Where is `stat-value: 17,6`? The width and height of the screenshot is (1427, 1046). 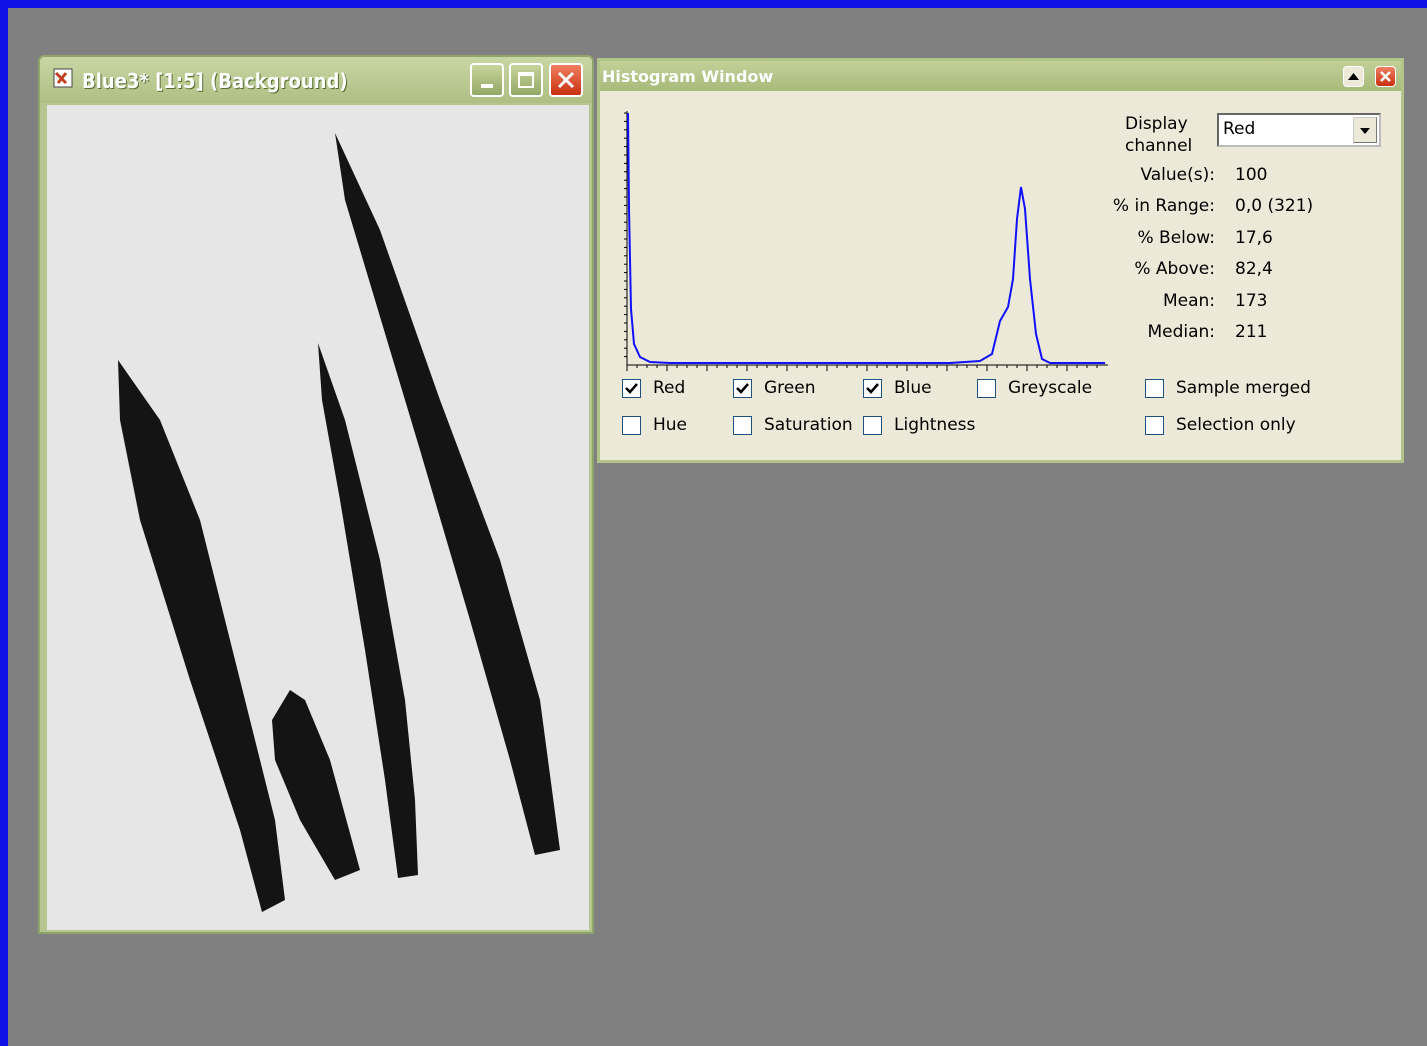 stat-value: 17,6 is located at coordinates (1254, 237).